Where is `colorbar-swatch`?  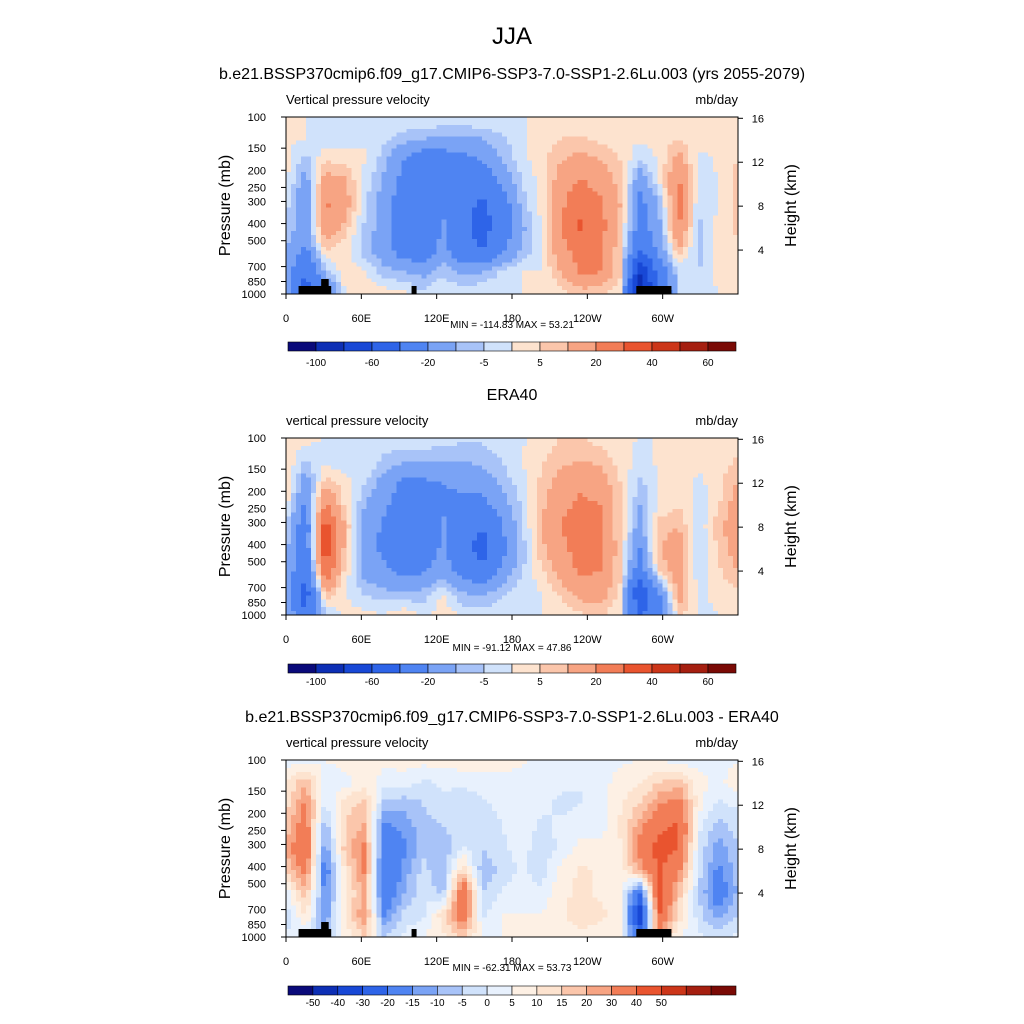
colorbar-swatch is located at coordinates (722, 346).